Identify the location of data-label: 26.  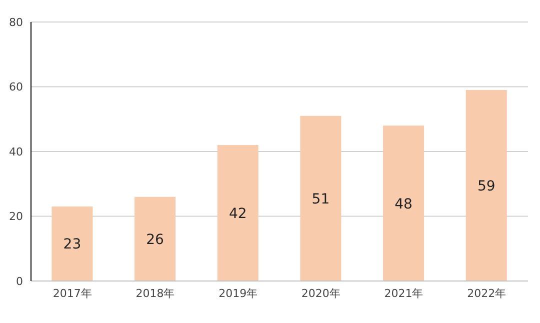
(155, 240).